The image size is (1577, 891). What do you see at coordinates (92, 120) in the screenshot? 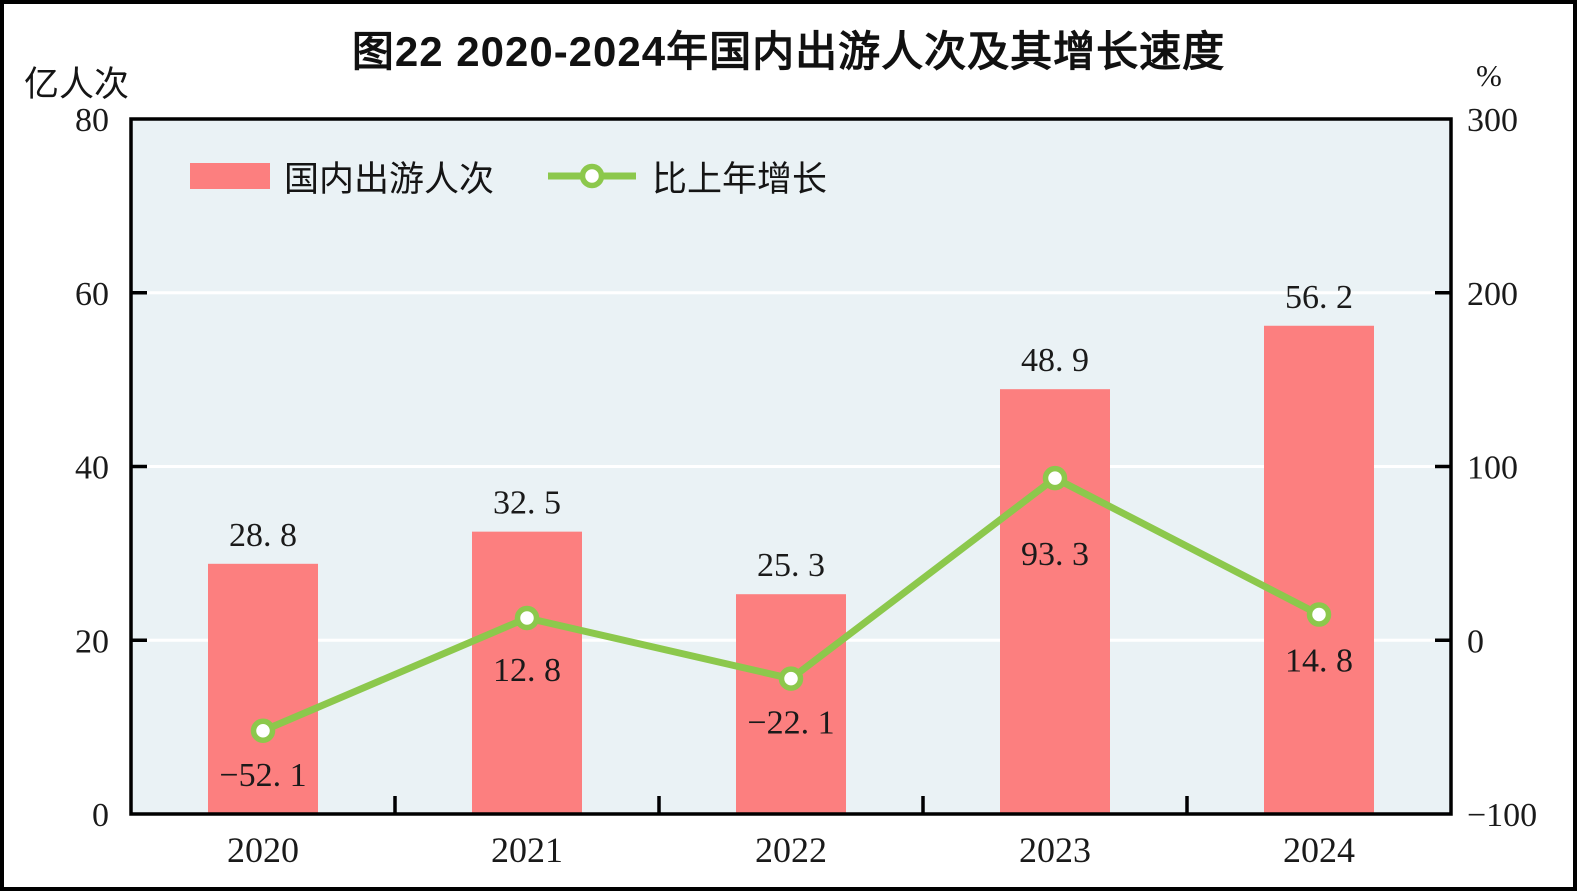
I see `left-tick-label: 80` at bounding box center [92, 120].